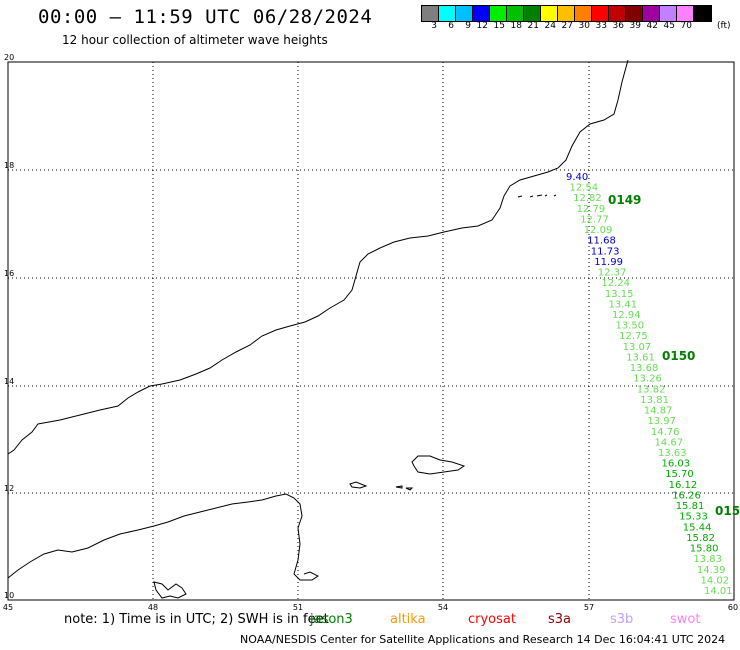  I want to click on wave-height-reading: 13.61, so click(640, 358).